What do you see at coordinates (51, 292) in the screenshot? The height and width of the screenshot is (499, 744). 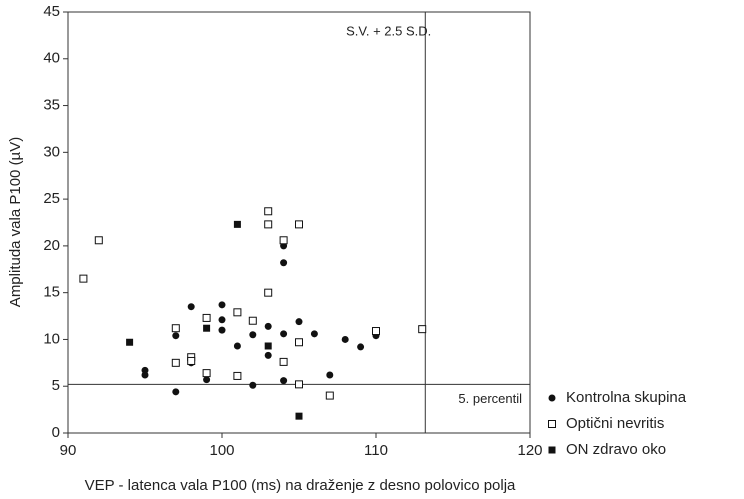 I see `y-tick-label: 15` at bounding box center [51, 292].